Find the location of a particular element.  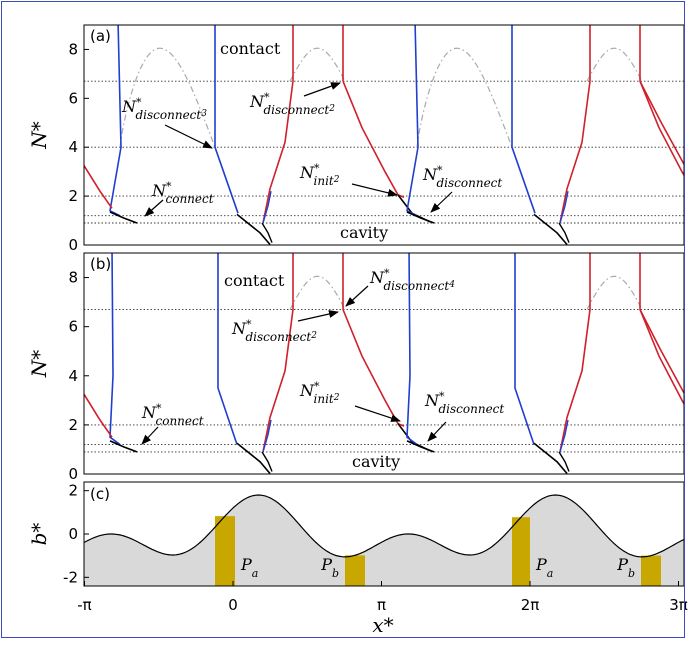

ytick-label-a-2: 4 is located at coordinates (73, 147).